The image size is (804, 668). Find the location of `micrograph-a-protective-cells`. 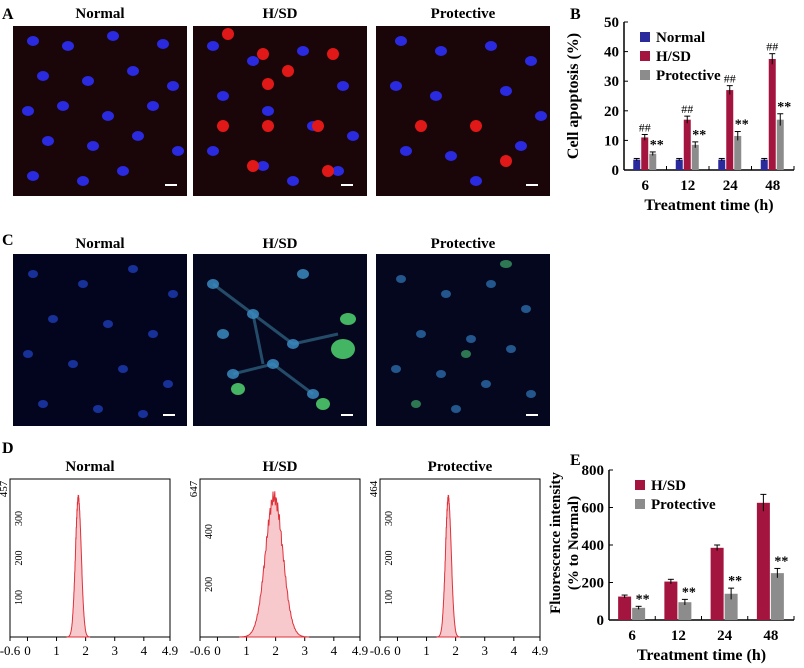

micrograph-a-protective-cells is located at coordinates (468, 111).